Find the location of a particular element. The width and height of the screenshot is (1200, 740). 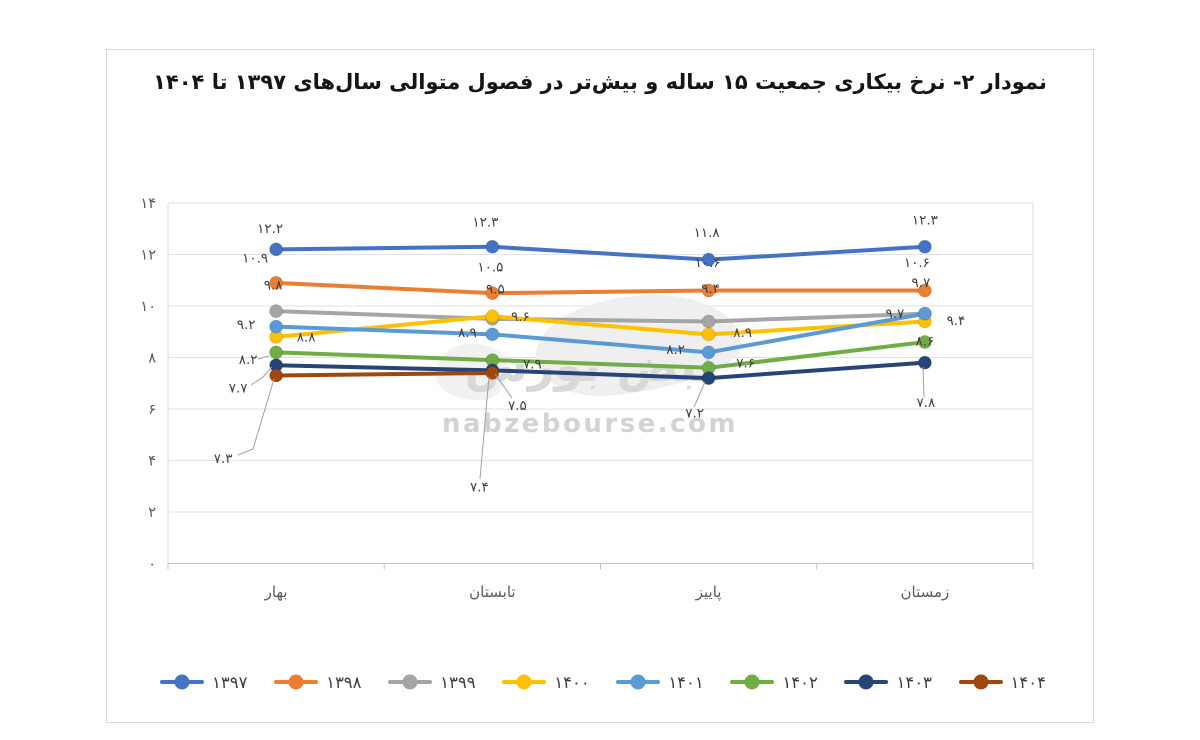

legend-label-1398: ۱۳۹۸ is located at coordinates (344, 682).